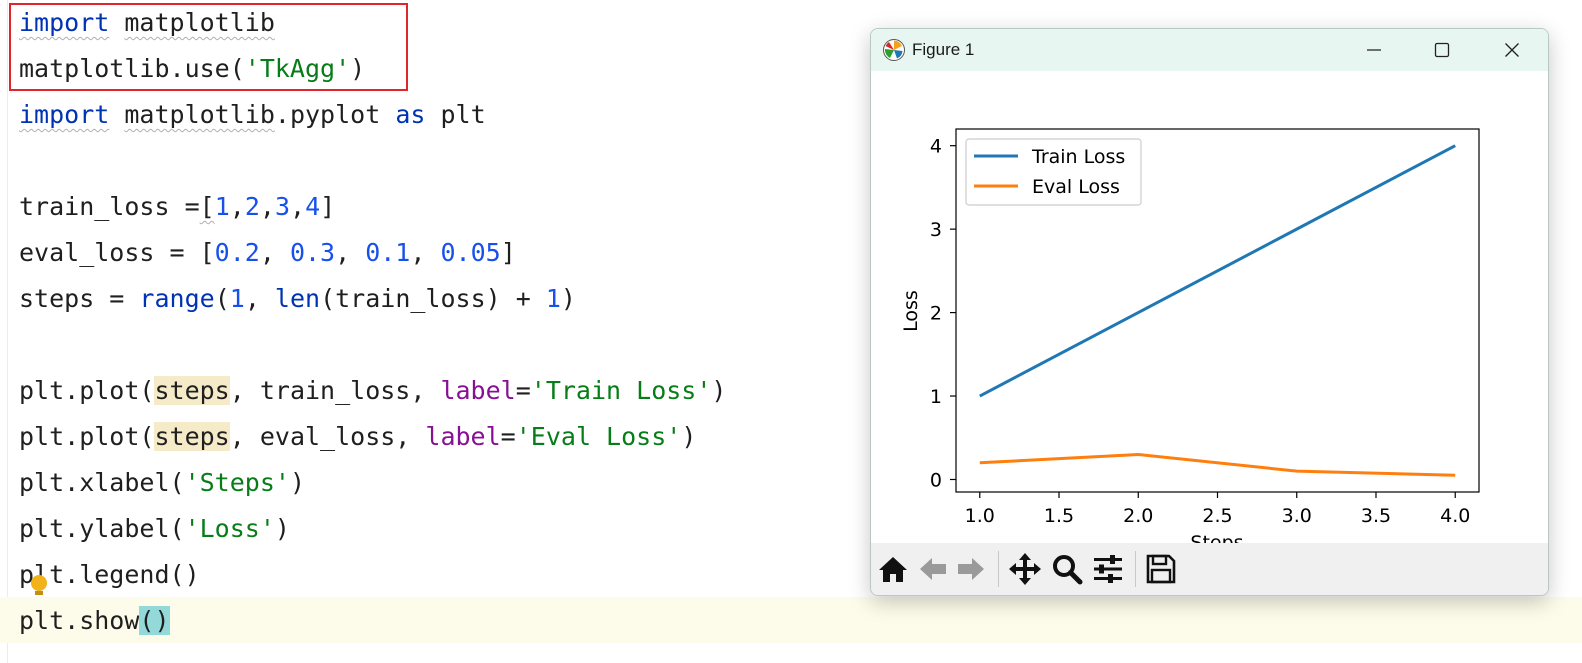 The image size is (1582, 663). What do you see at coordinates (410, 114) in the screenshot?
I see `code-token: as` at bounding box center [410, 114].